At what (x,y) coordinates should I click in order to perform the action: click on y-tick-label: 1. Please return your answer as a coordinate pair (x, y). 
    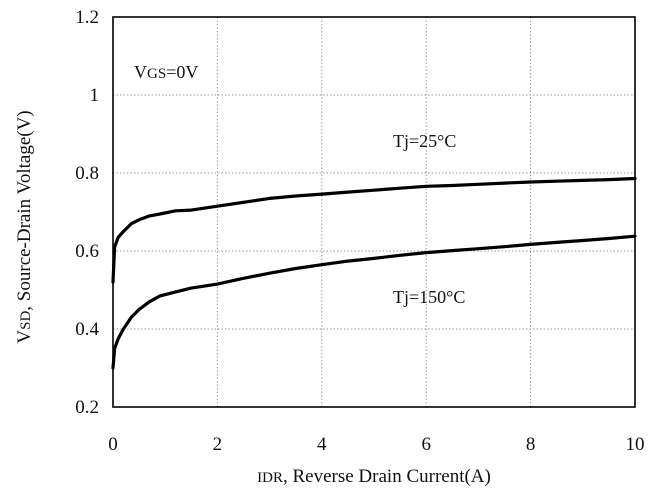
    Looking at the image, I should click on (95, 95).